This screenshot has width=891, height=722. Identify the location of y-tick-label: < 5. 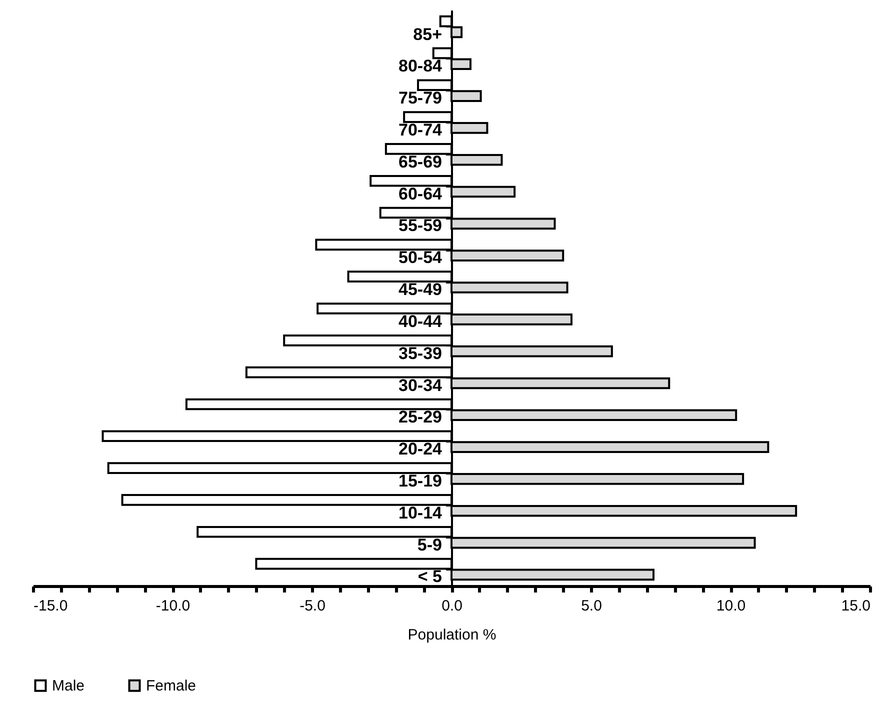
(430, 576).